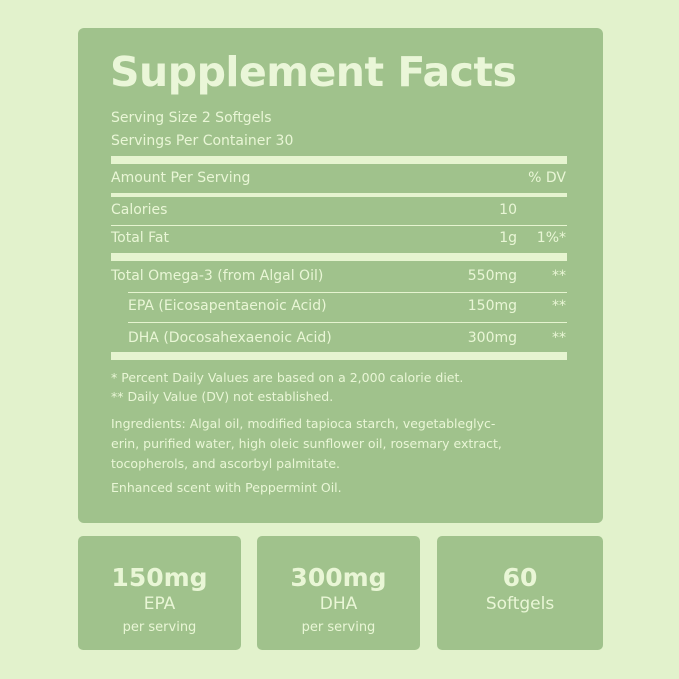 The height and width of the screenshot is (679, 679). What do you see at coordinates (313, 72) in the screenshot?
I see `page-title: Supplement Facts` at bounding box center [313, 72].